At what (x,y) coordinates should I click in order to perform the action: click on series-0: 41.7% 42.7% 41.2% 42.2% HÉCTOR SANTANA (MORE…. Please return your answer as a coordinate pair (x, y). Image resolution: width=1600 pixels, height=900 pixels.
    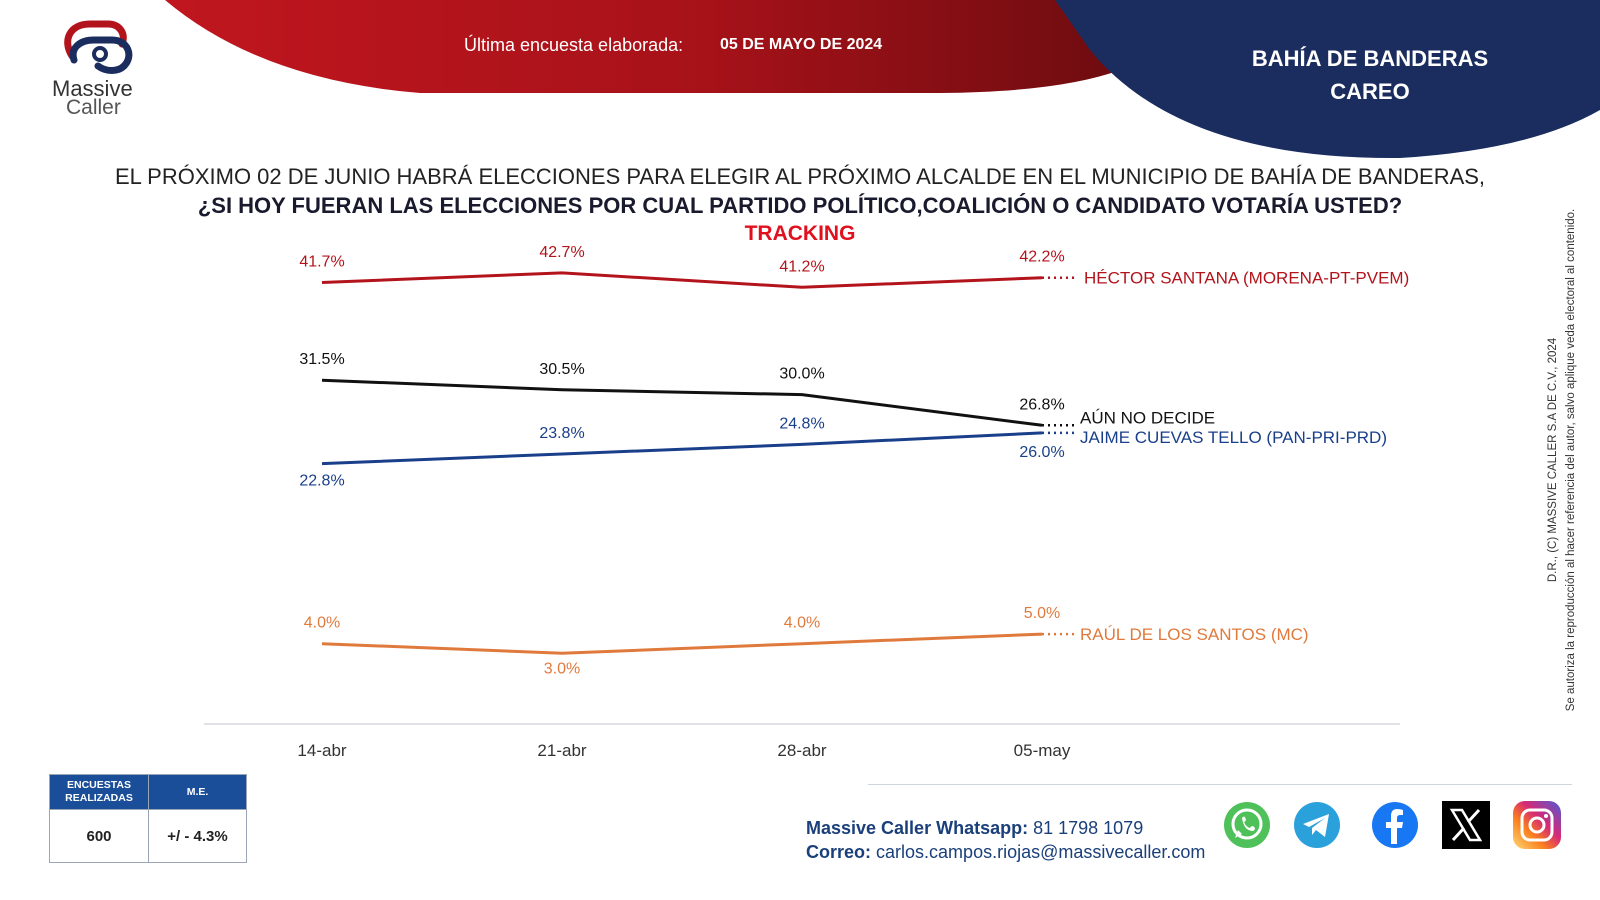
    Looking at the image, I should click on (854, 266).